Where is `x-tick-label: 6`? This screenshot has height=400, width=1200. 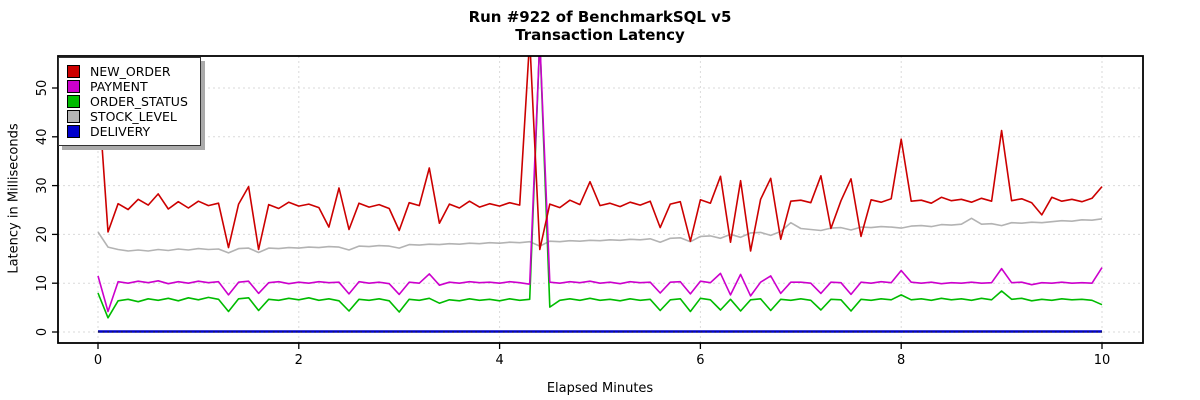 x-tick-label: 6 is located at coordinates (700, 360).